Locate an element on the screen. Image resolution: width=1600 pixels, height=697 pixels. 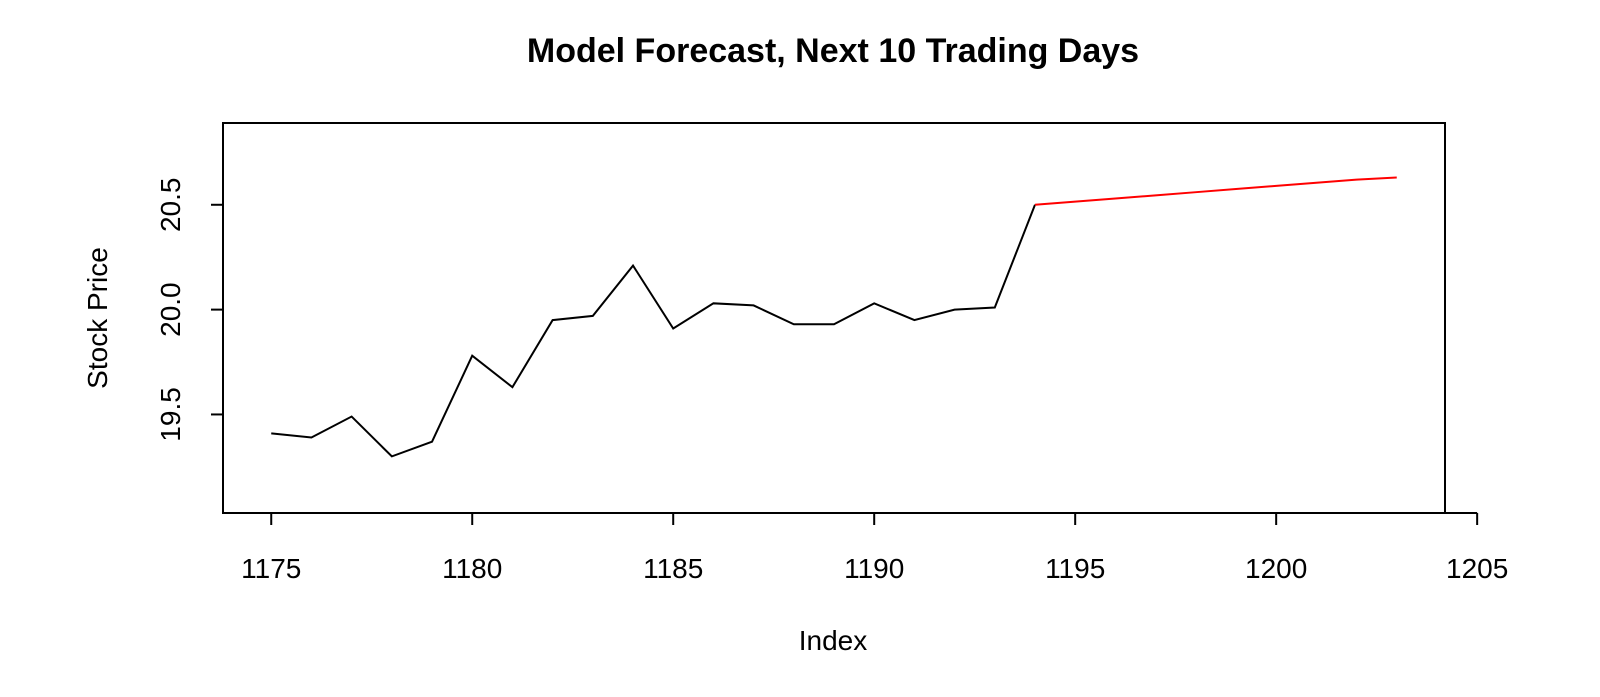
y-tick-label: 20.5 is located at coordinates (170, 205).